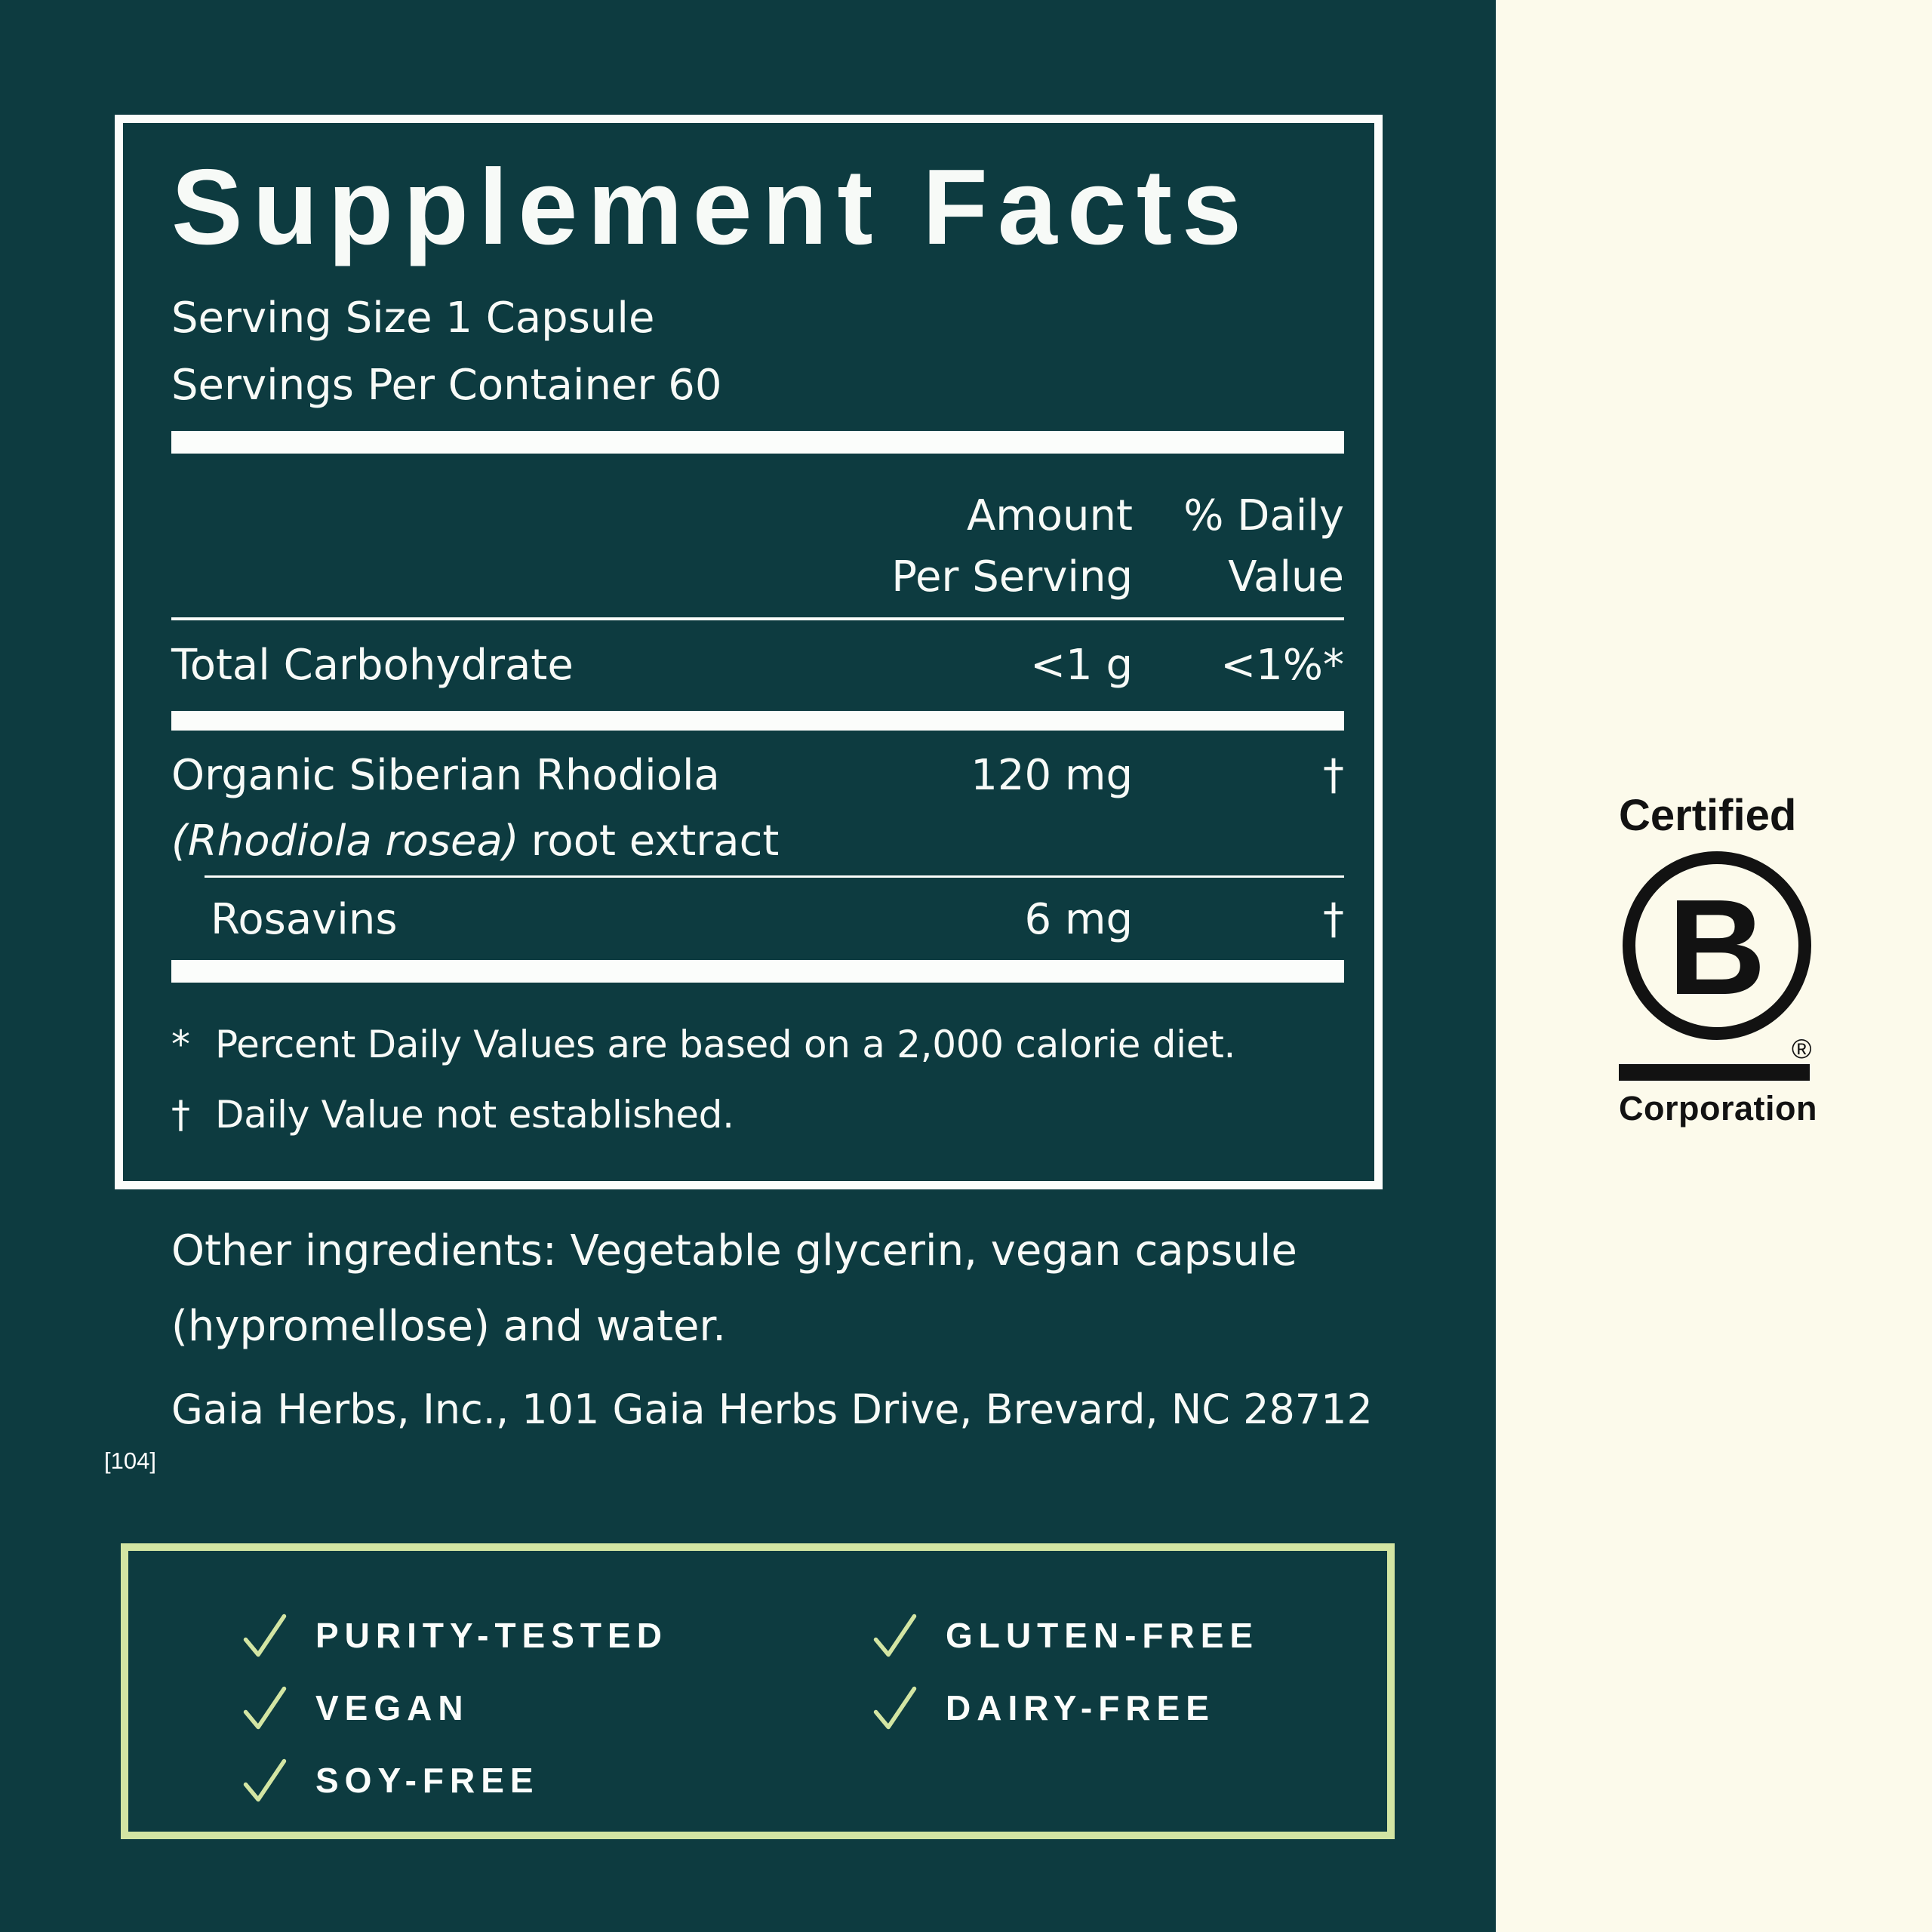 This screenshot has height=1932, width=1932. What do you see at coordinates (1282, 665) in the screenshot?
I see `row-carbohydrate-dv: <1%*` at bounding box center [1282, 665].